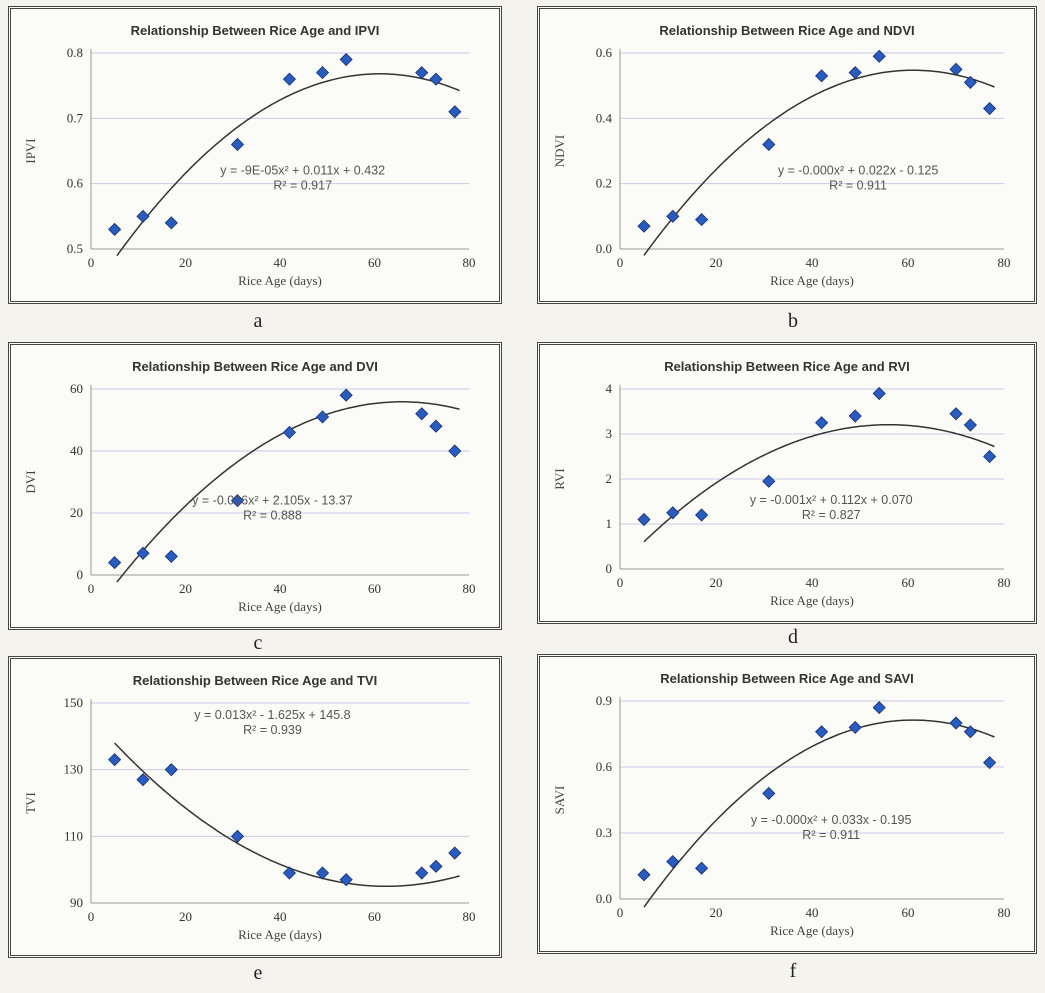  Describe the element at coordinates (831, 835) in the screenshot. I see `trend-r-squared: R² = 0.911` at that location.